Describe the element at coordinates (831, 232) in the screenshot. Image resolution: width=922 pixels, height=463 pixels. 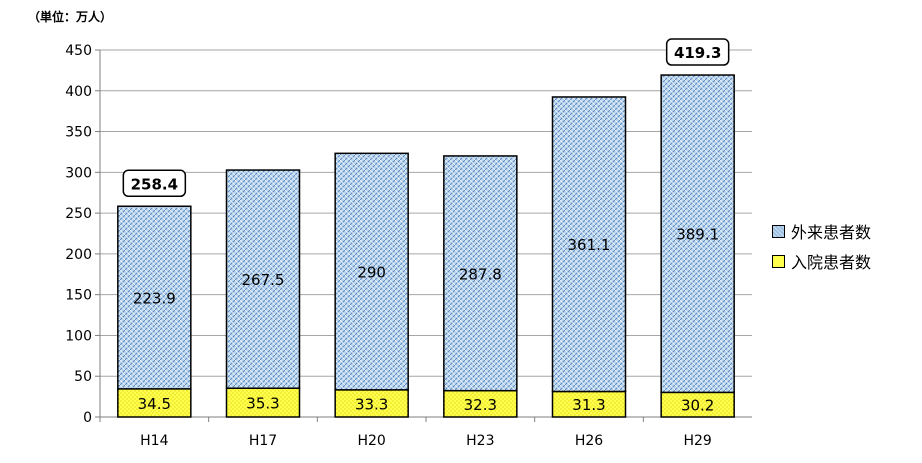
I see `legend-label-outpatient: 外来患者数` at that location.